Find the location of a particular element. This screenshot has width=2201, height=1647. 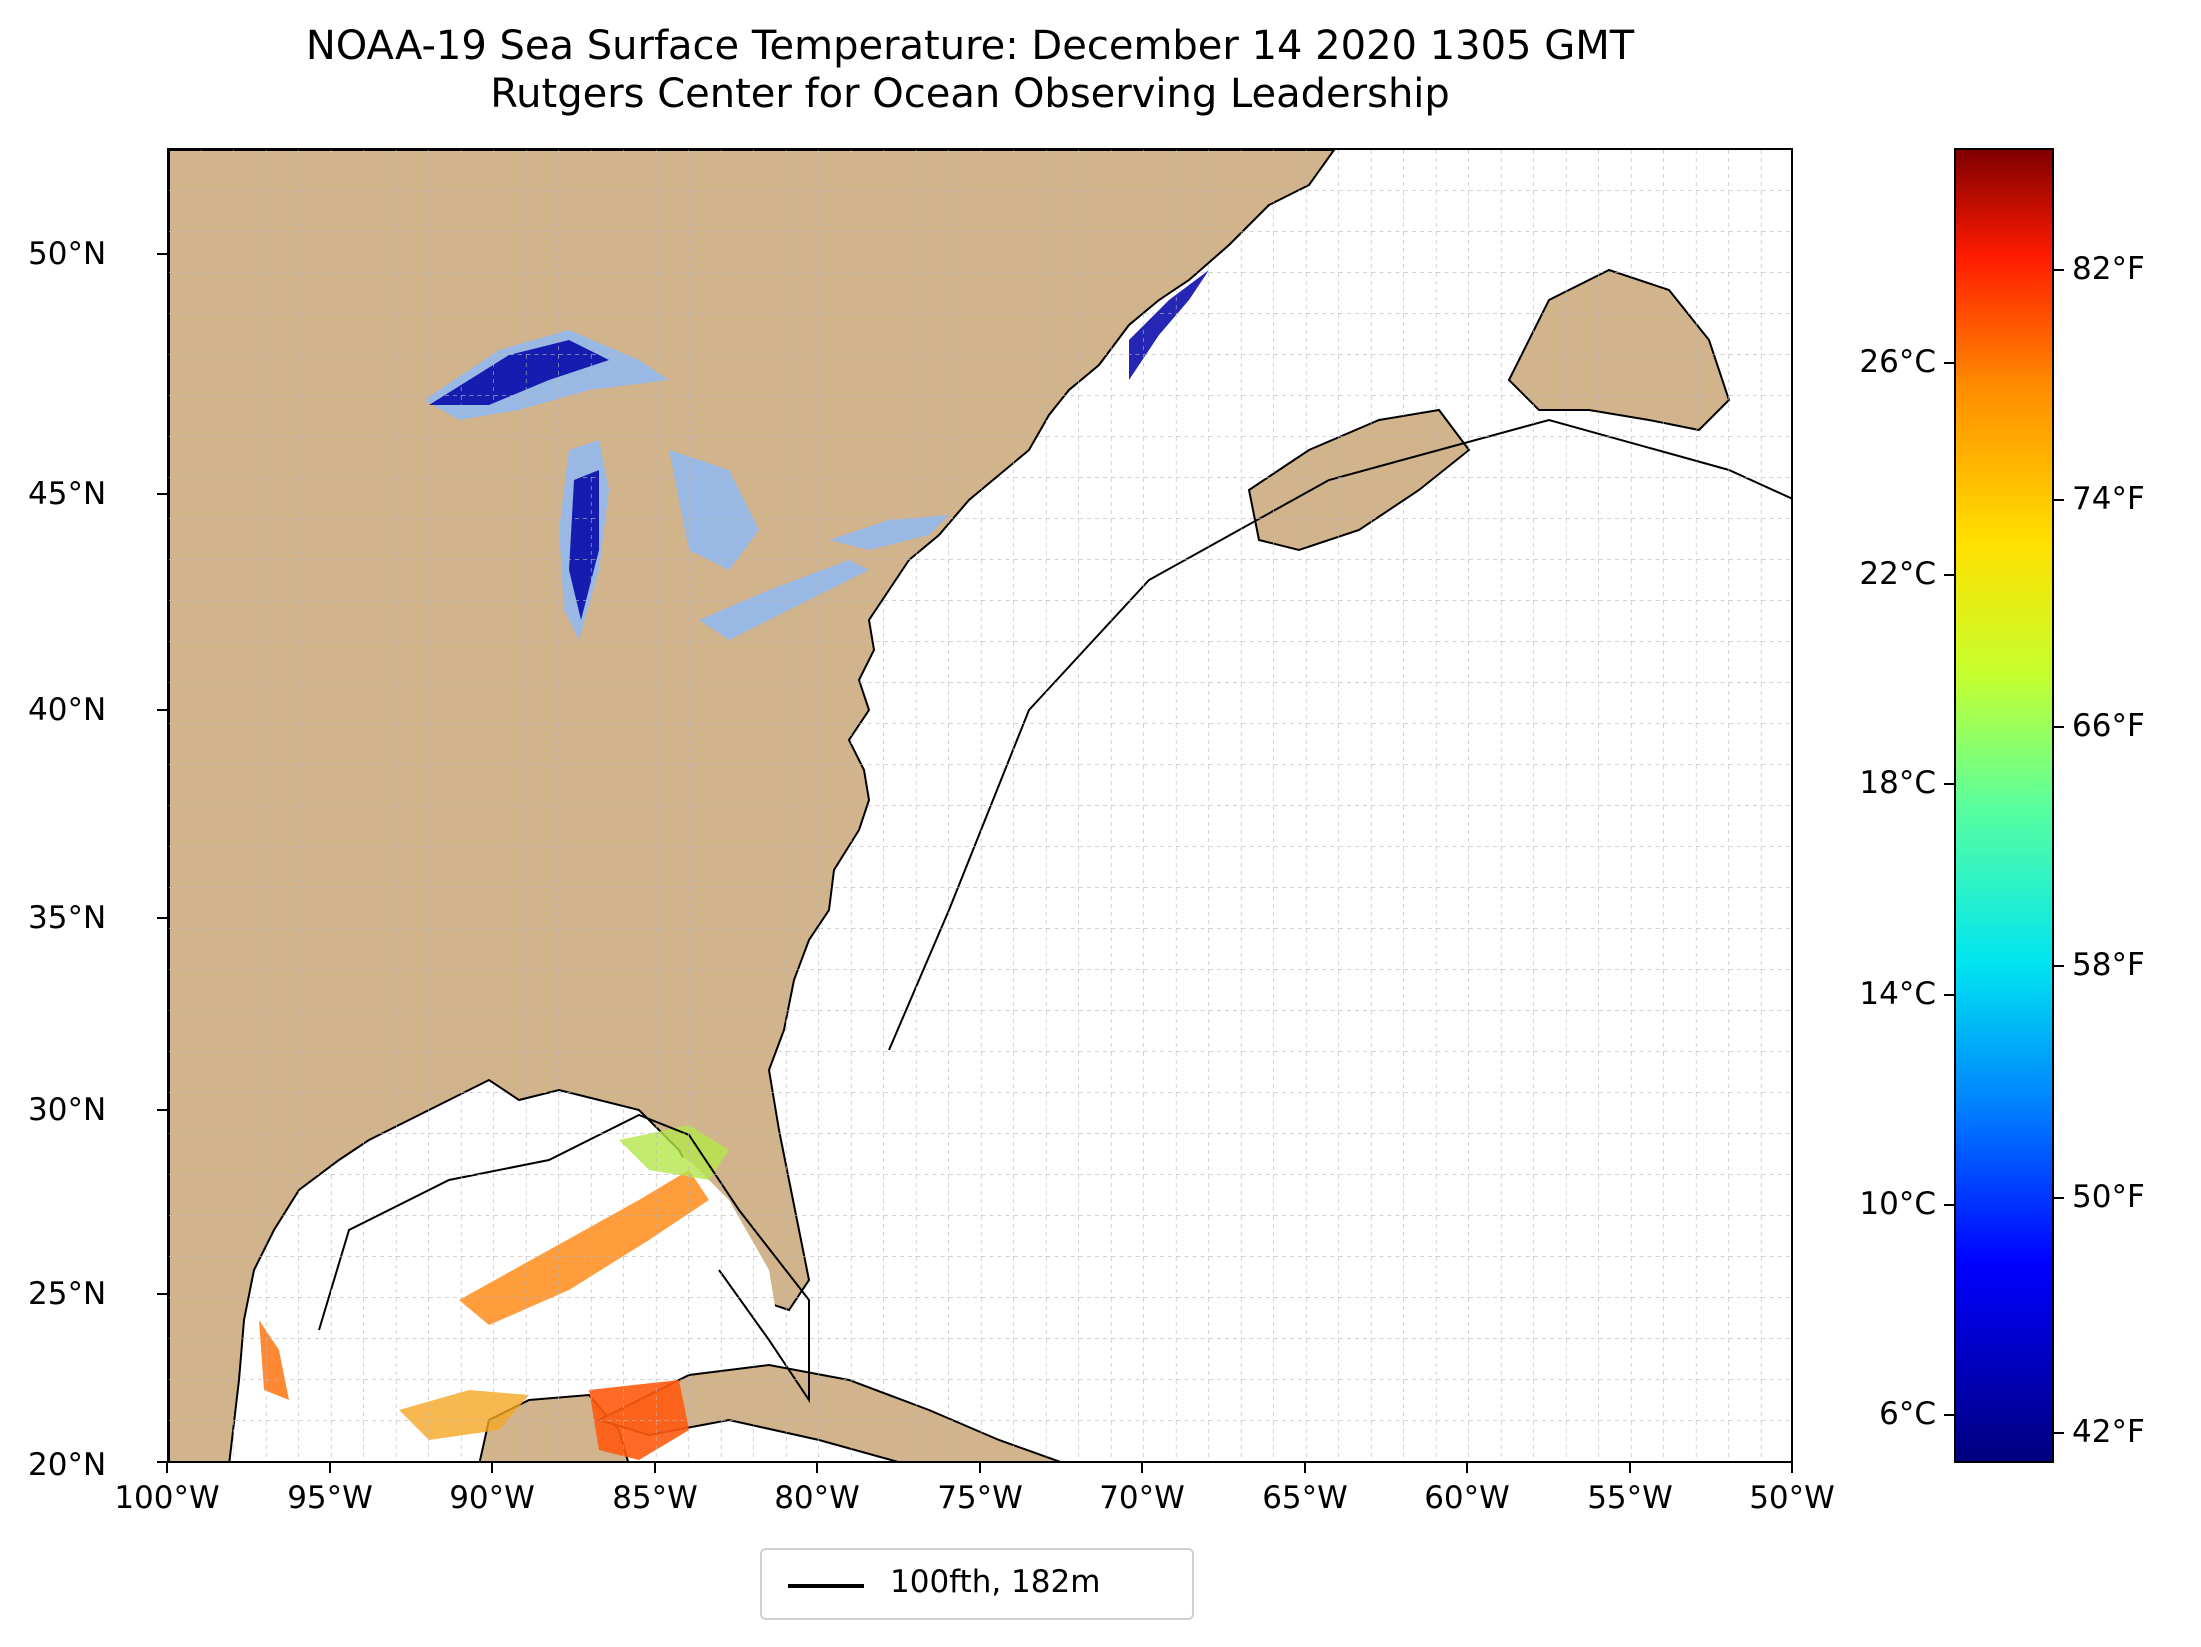

temperature-colorbar is located at coordinates (2004, 805).